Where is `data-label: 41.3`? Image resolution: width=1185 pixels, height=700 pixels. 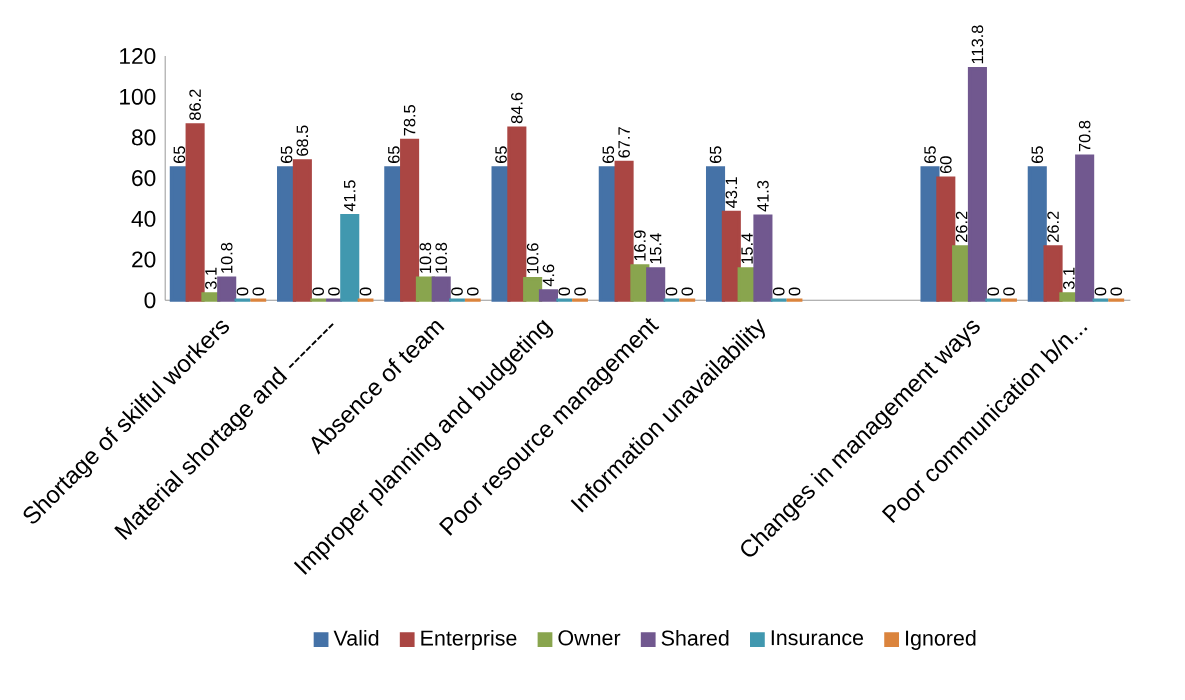
data-label: 41.3 is located at coordinates (763, 196).